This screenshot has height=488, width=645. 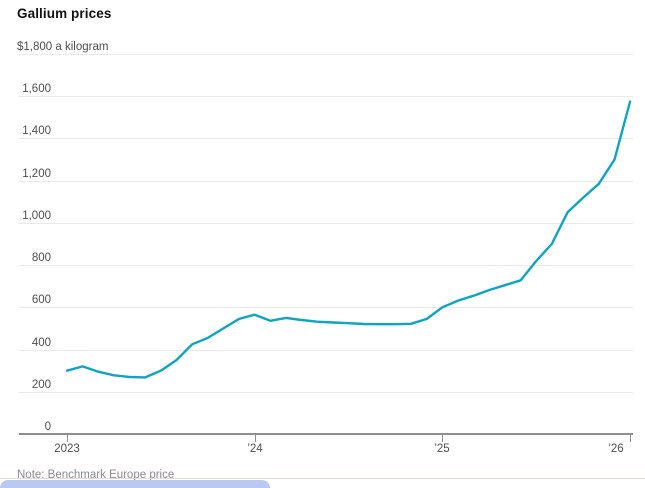 What do you see at coordinates (63, 47) in the screenshot?
I see `y-axis-label-1800: $1,800 a kilogram` at bounding box center [63, 47].